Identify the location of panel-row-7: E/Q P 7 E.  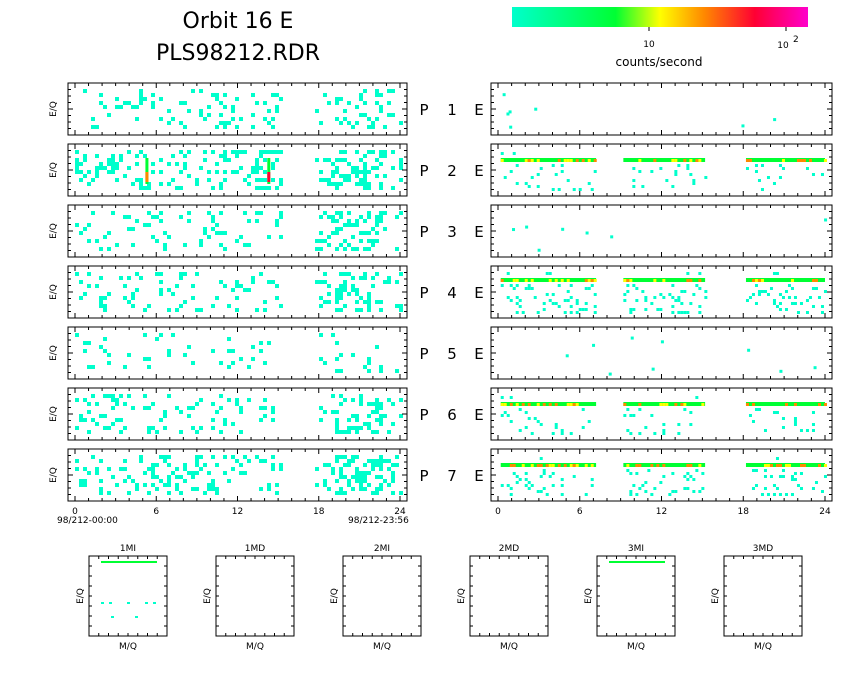
(441, 475).